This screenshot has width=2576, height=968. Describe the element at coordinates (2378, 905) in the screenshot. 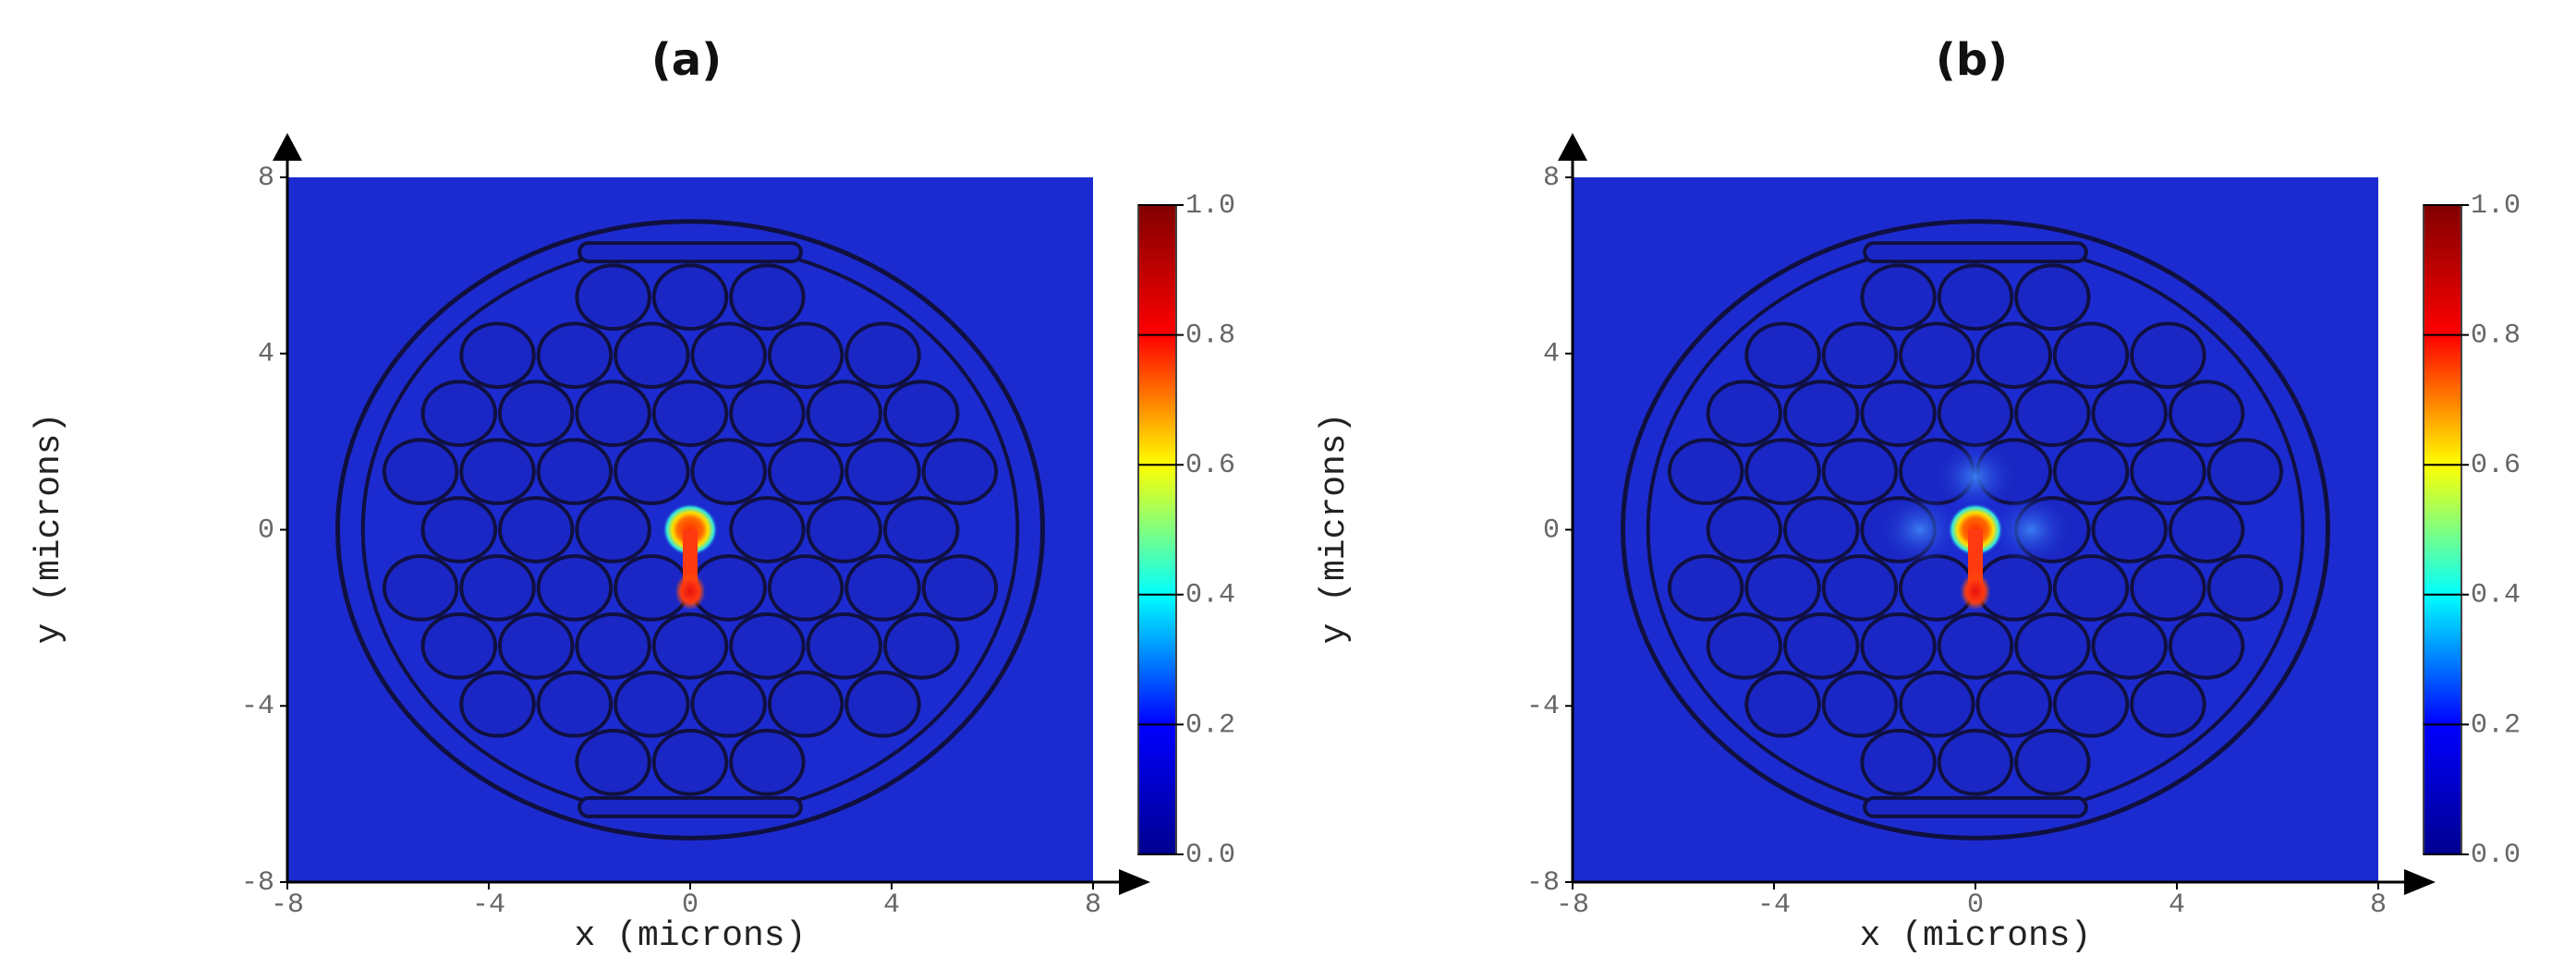

I see `x-tick-label: 8` at that location.